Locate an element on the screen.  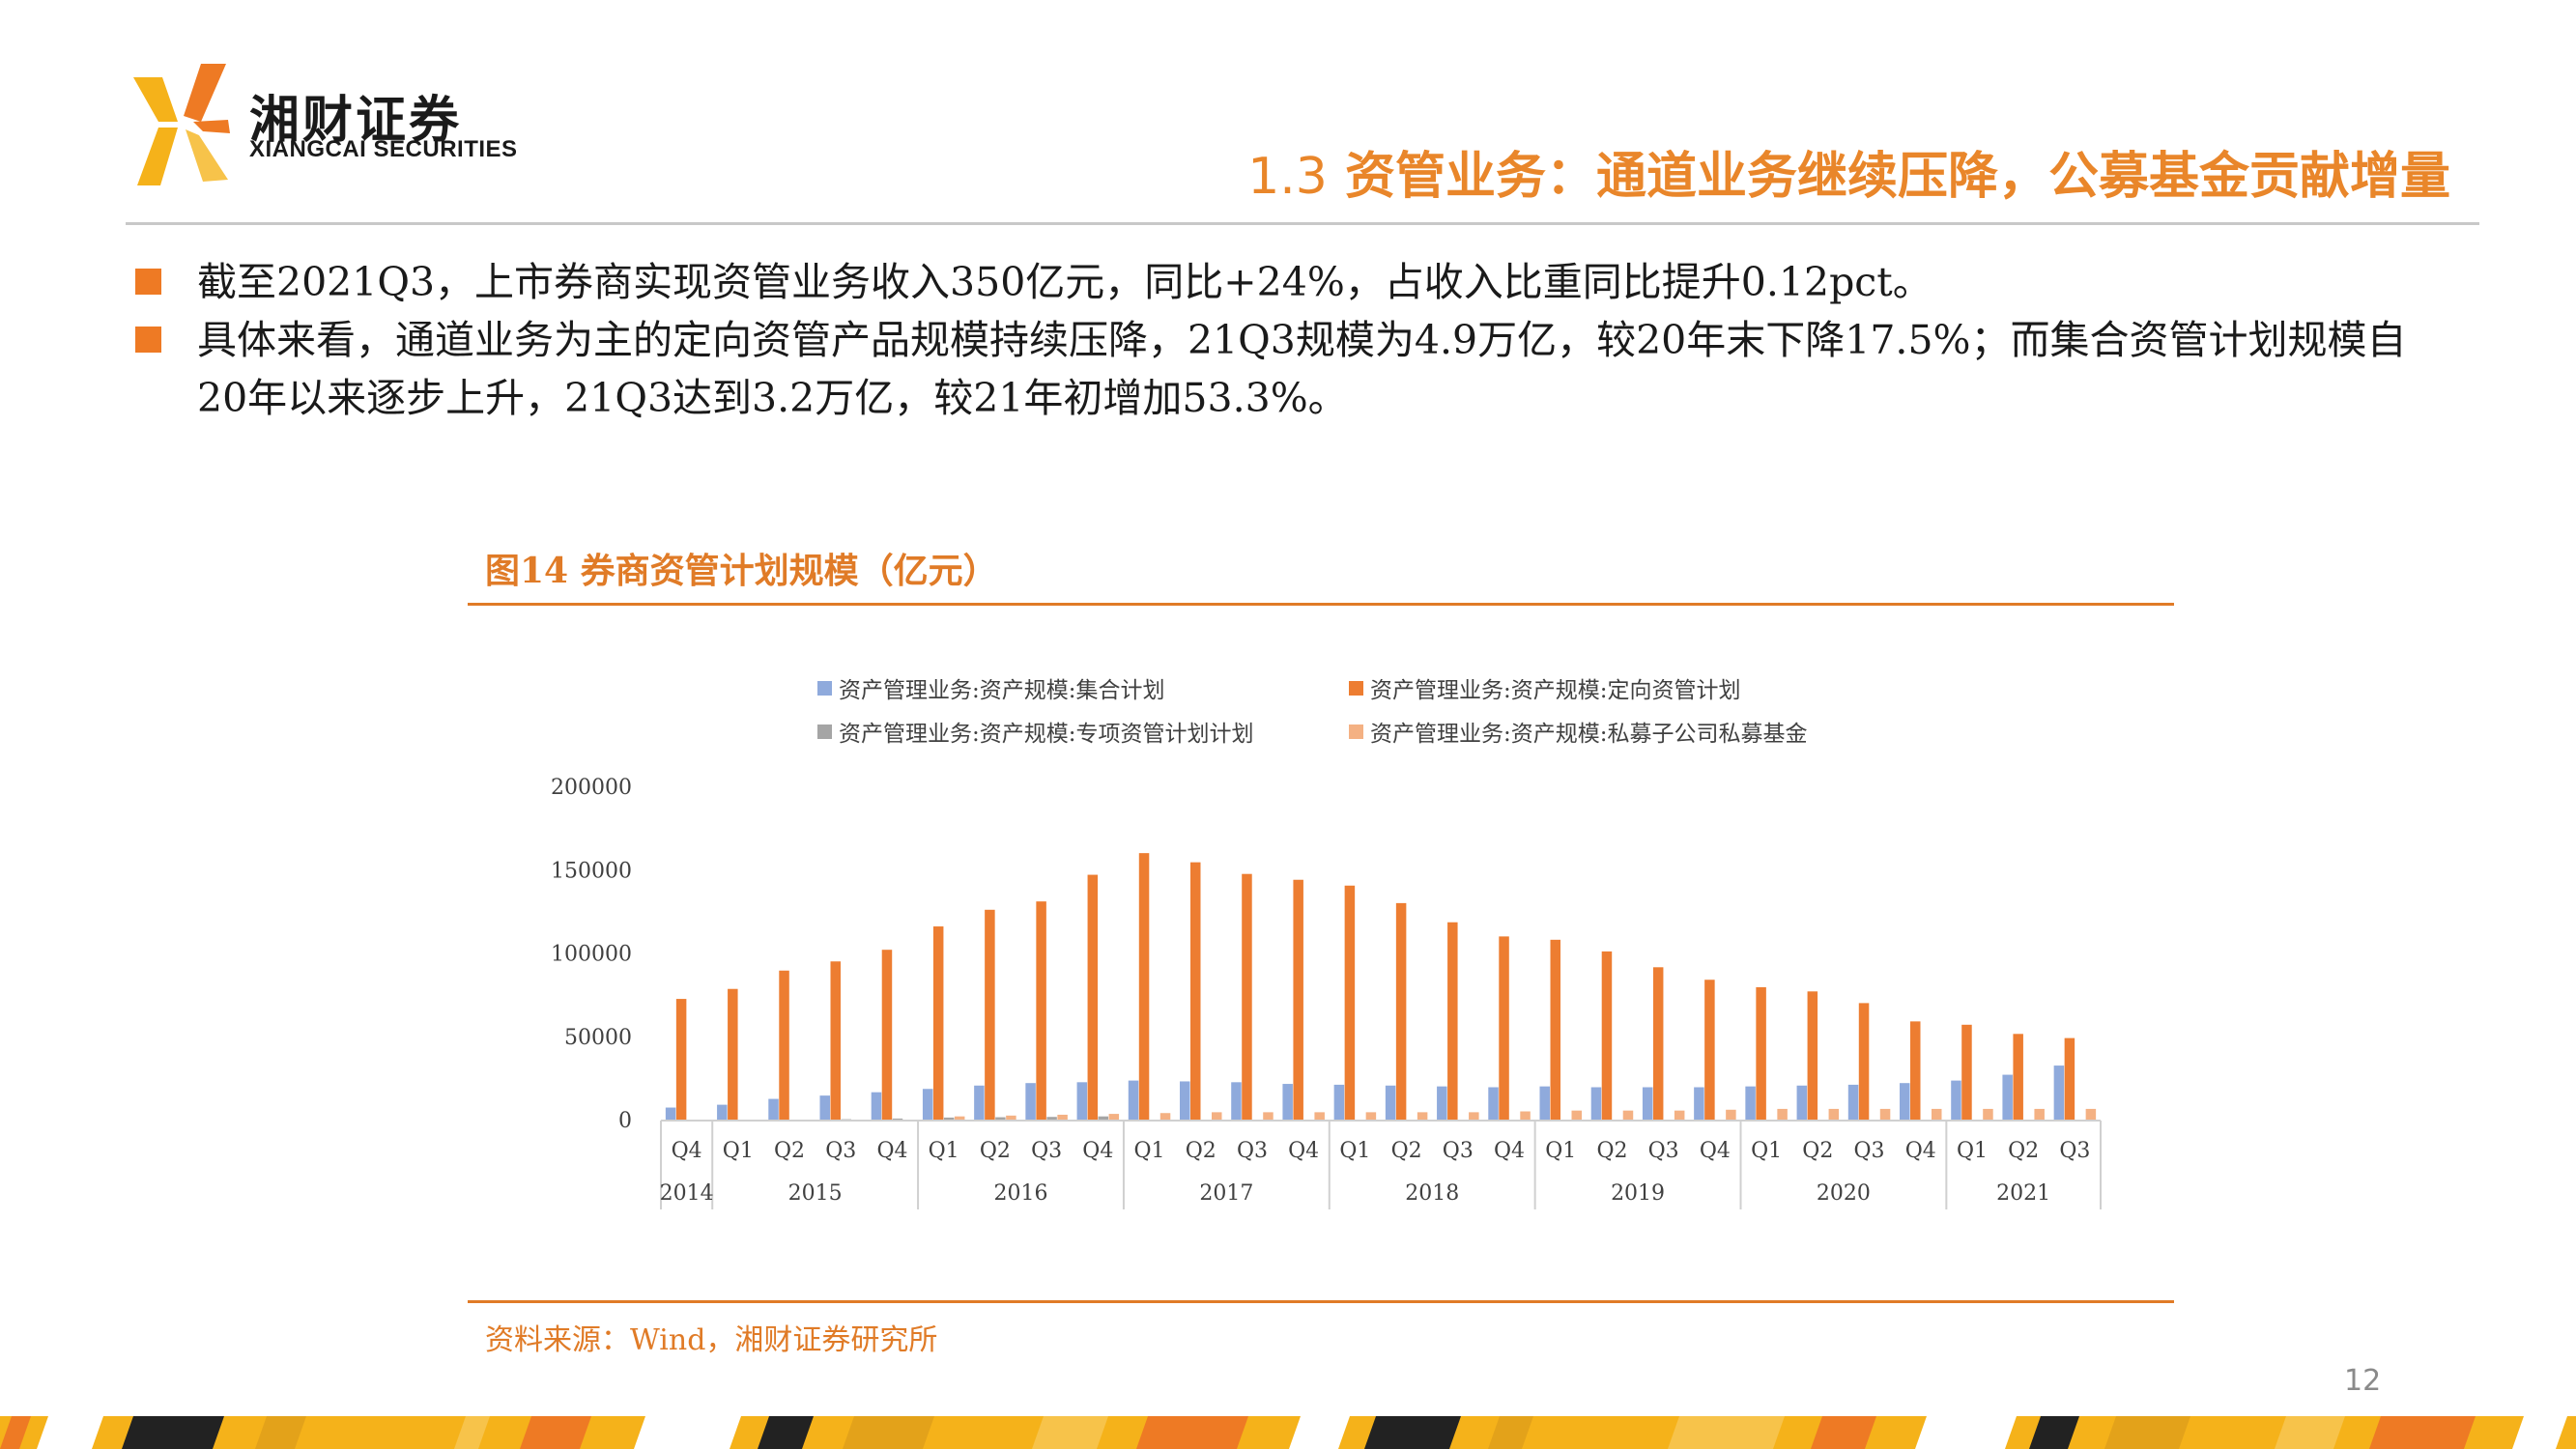
slide-title: 1.3 资管业务：通道业务继续压降，公募基金贡献增量 is located at coordinates (1849, 171).